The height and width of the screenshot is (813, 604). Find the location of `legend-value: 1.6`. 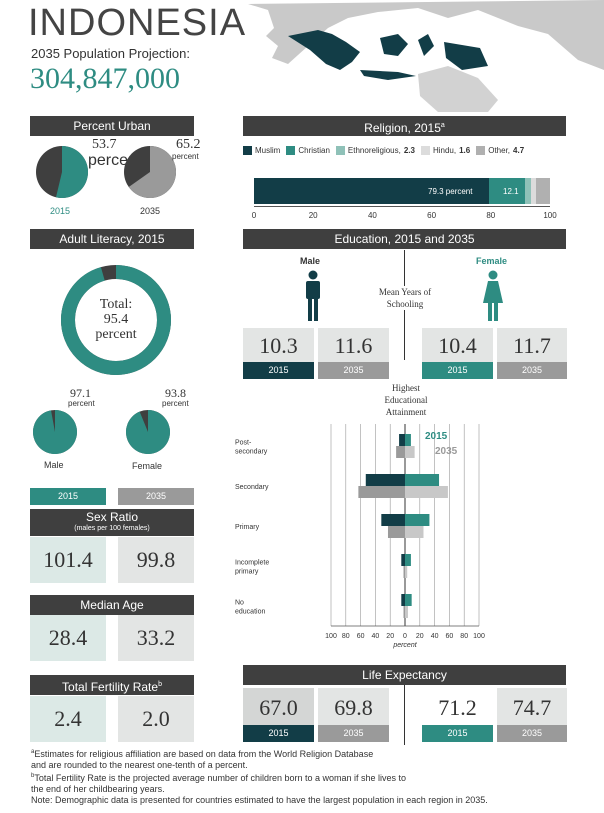

legend-value: 1.6 is located at coordinates (465, 150).